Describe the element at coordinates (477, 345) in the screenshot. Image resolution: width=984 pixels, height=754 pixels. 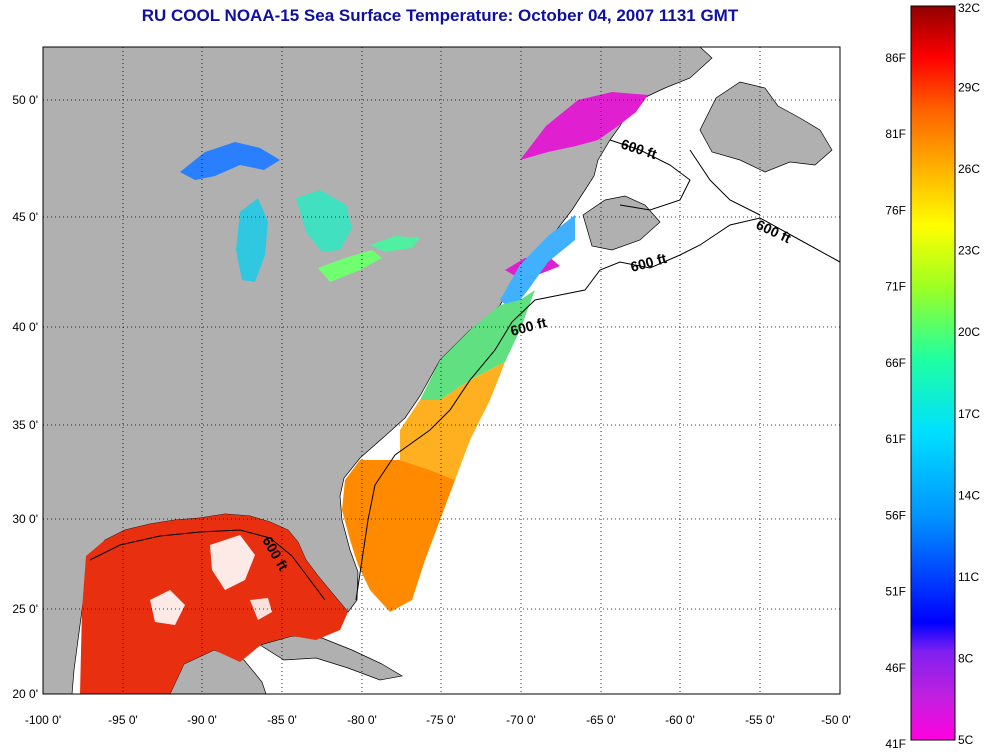
I see `sst-swath-mid-atlantic-north` at that location.